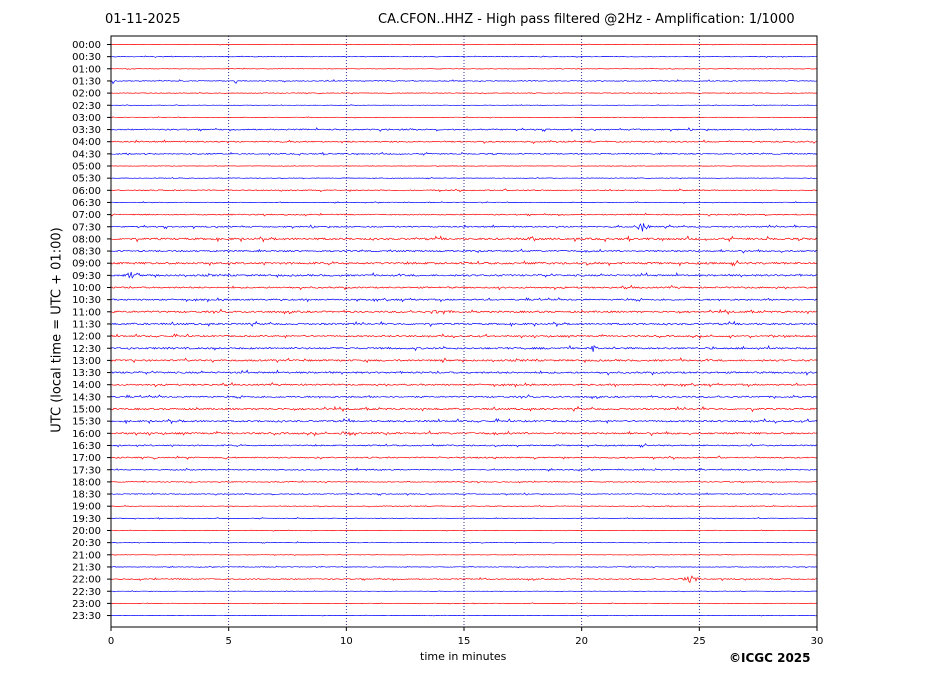 The height and width of the screenshot is (696, 927). I want to click on y-tick-label: 21:00, so click(86, 555).